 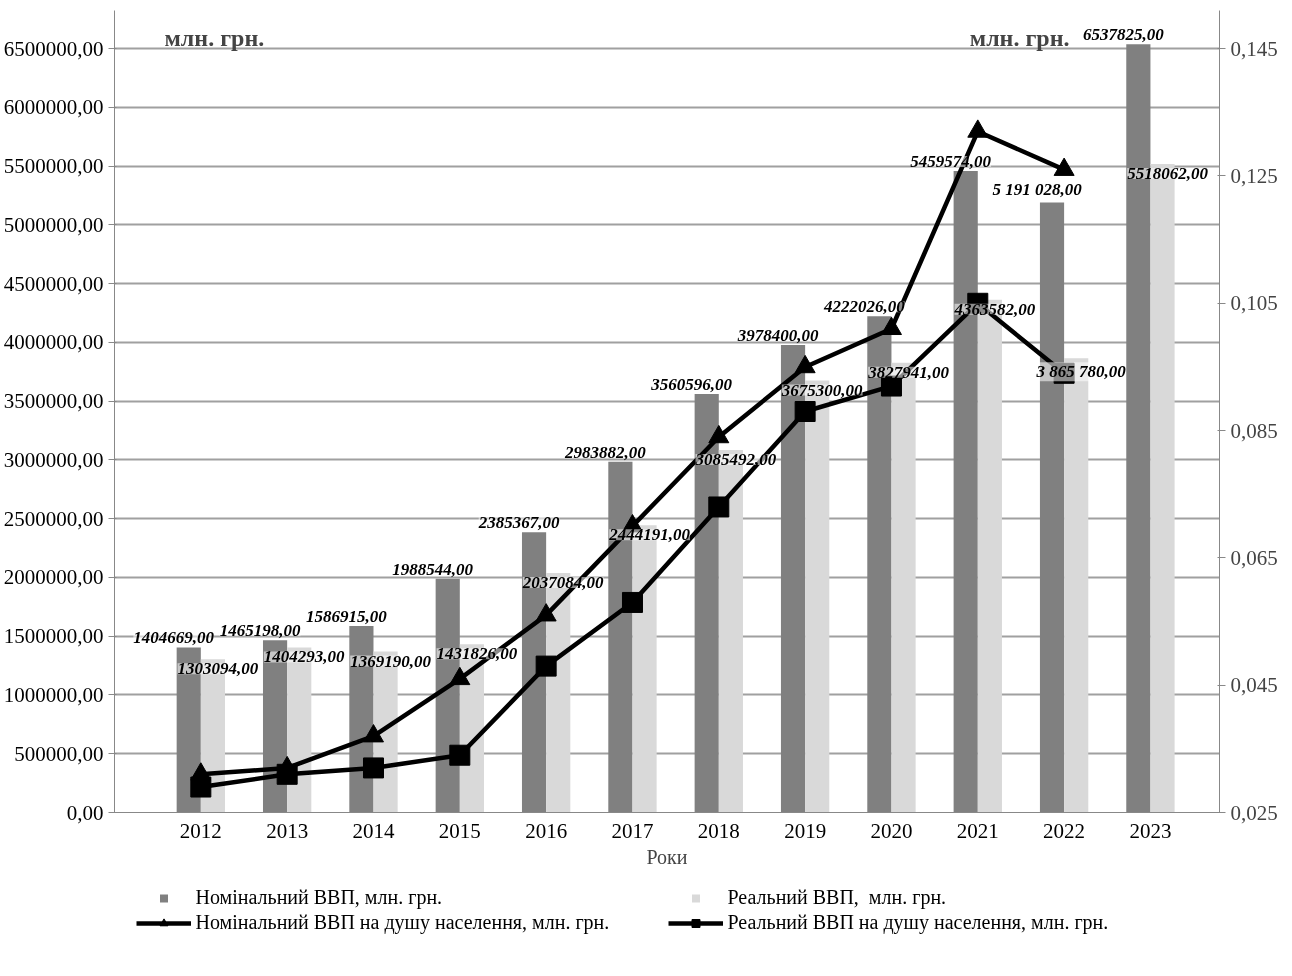 What do you see at coordinates (918, 922) in the screenshot?
I see `legend-label: Реальний ВВП на душу населення, млн. грн.` at bounding box center [918, 922].